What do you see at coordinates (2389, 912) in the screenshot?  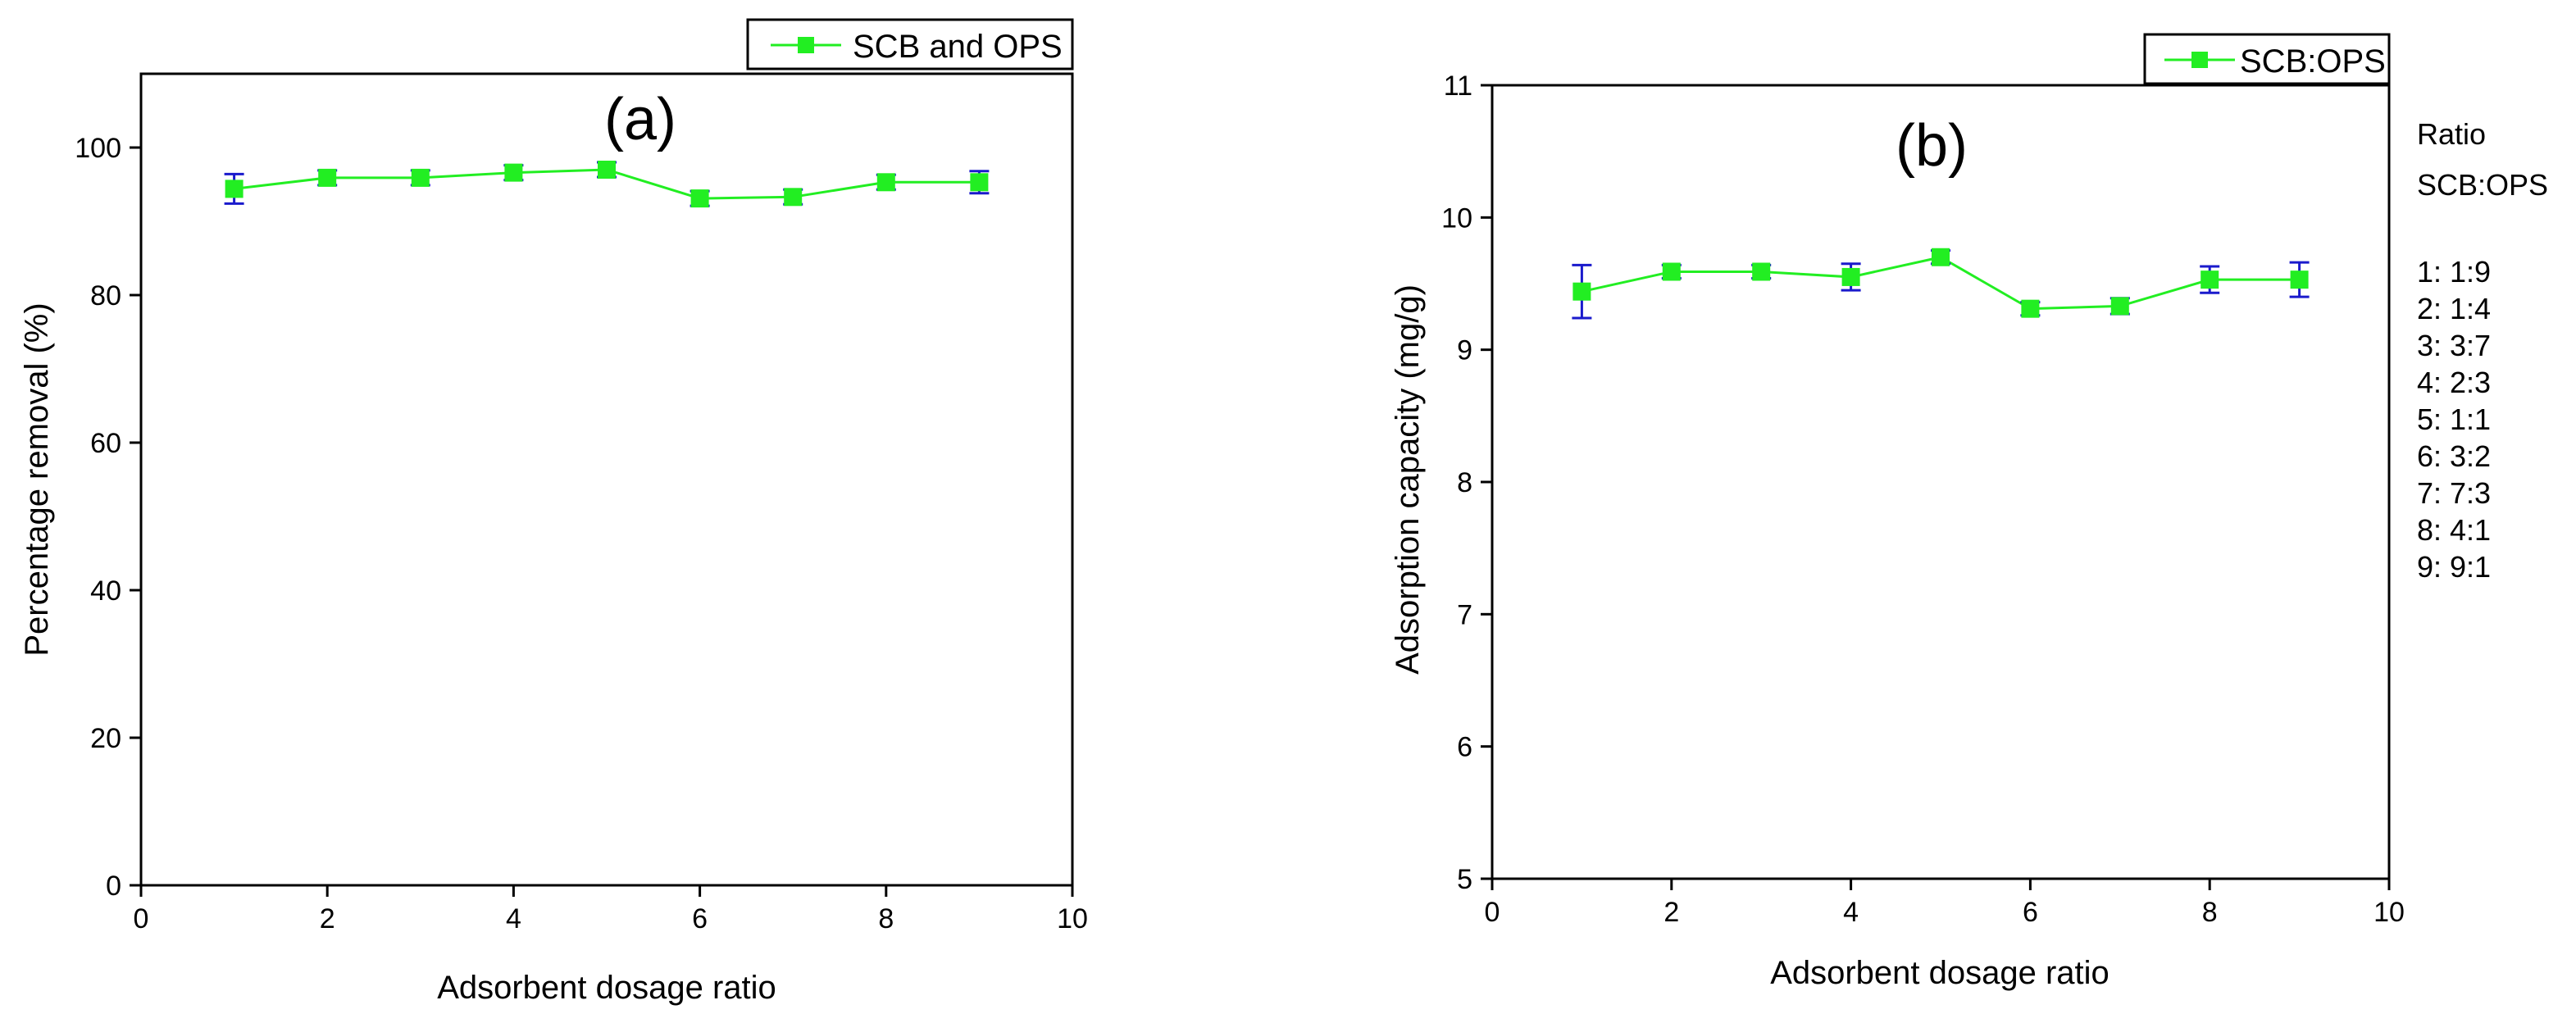 I see `panel-b-x-tick-label: 10` at bounding box center [2389, 912].